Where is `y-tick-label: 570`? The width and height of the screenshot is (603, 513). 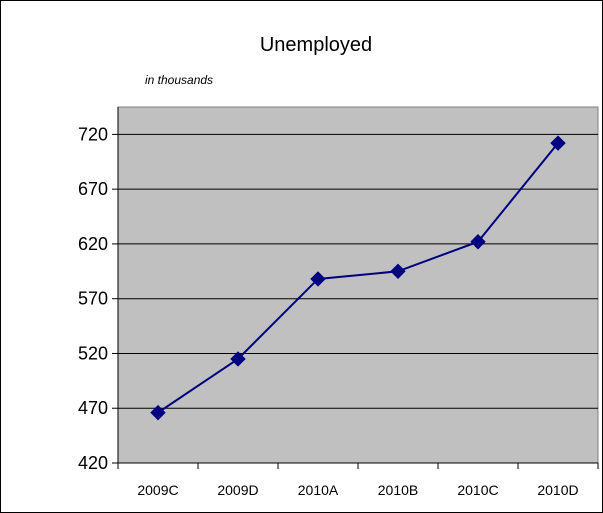
y-tick-label: 570 is located at coordinates (93, 299).